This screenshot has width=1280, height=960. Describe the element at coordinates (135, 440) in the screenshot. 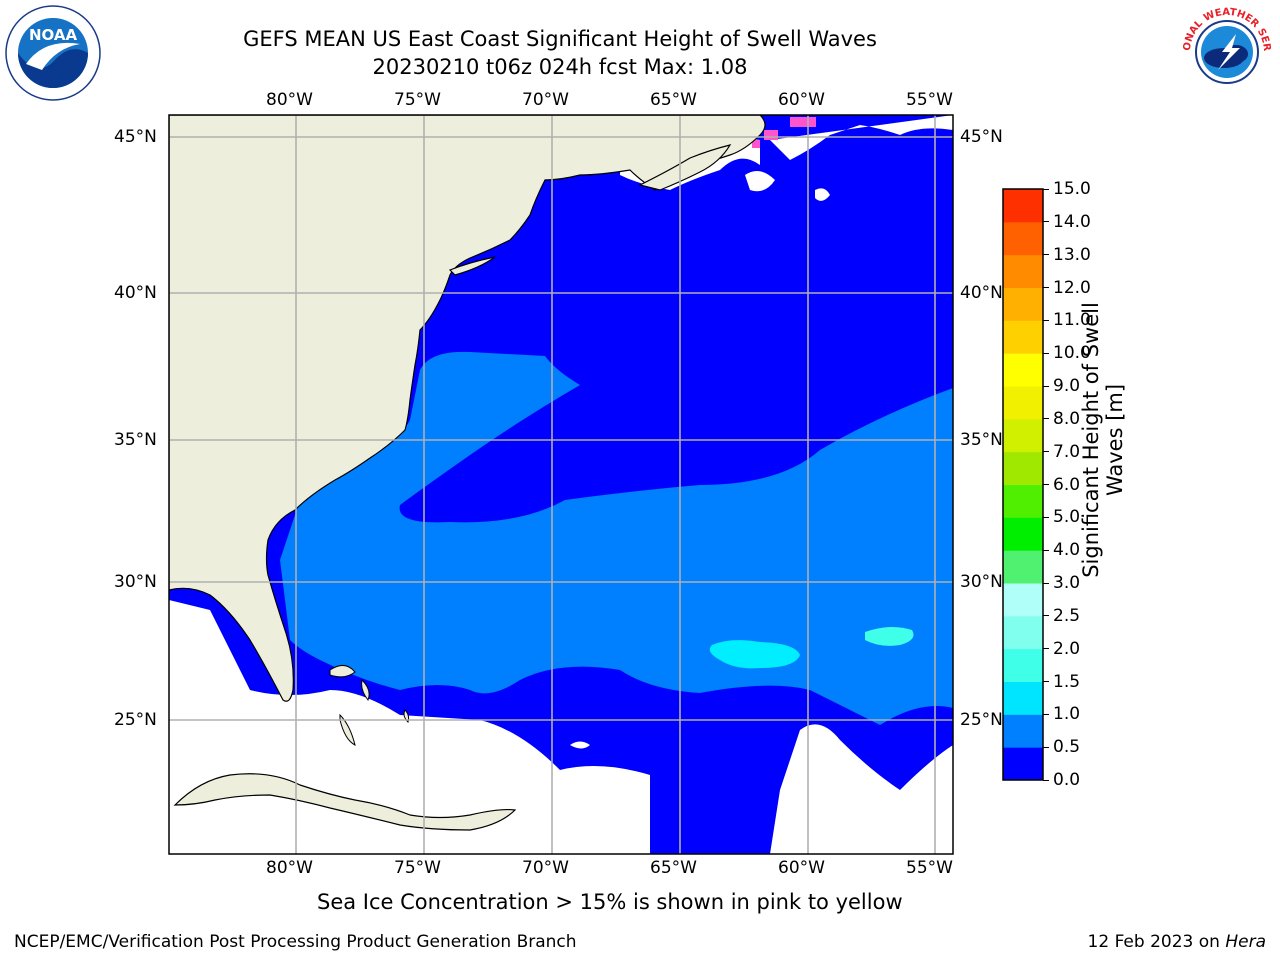

I see `lat-label-left: 35°N` at that location.